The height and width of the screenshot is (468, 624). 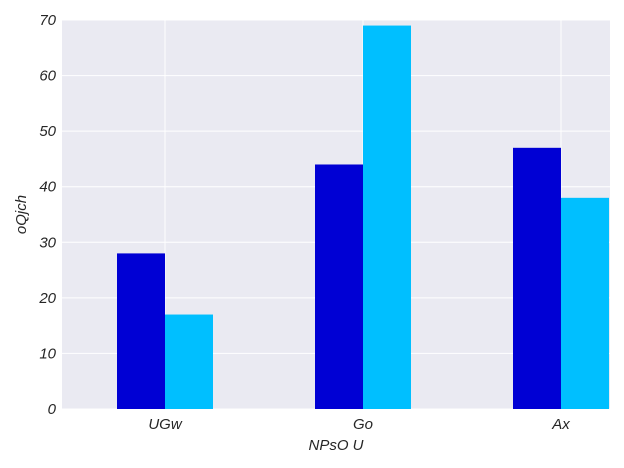 I want to click on y-tick-label: 50, so click(x=47, y=131).